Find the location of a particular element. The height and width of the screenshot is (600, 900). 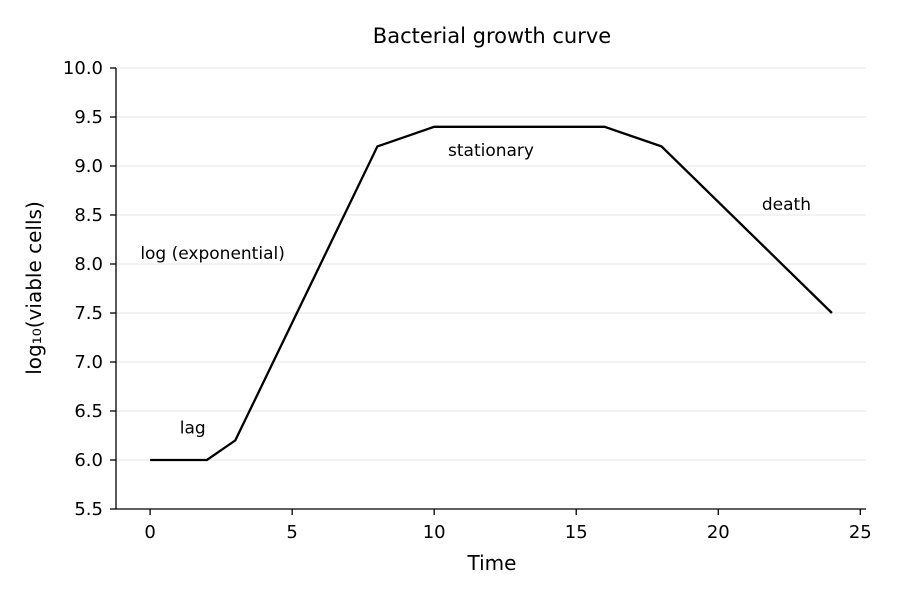

y-tick-label: 7.5 is located at coordinates (88, 313).